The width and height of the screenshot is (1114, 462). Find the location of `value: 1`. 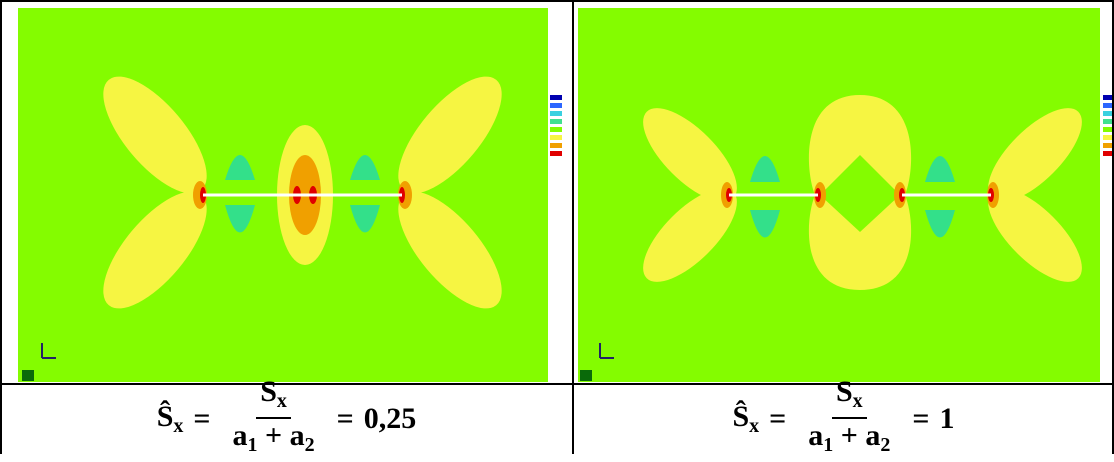

value: 1 is located at coordinates (947, 418).